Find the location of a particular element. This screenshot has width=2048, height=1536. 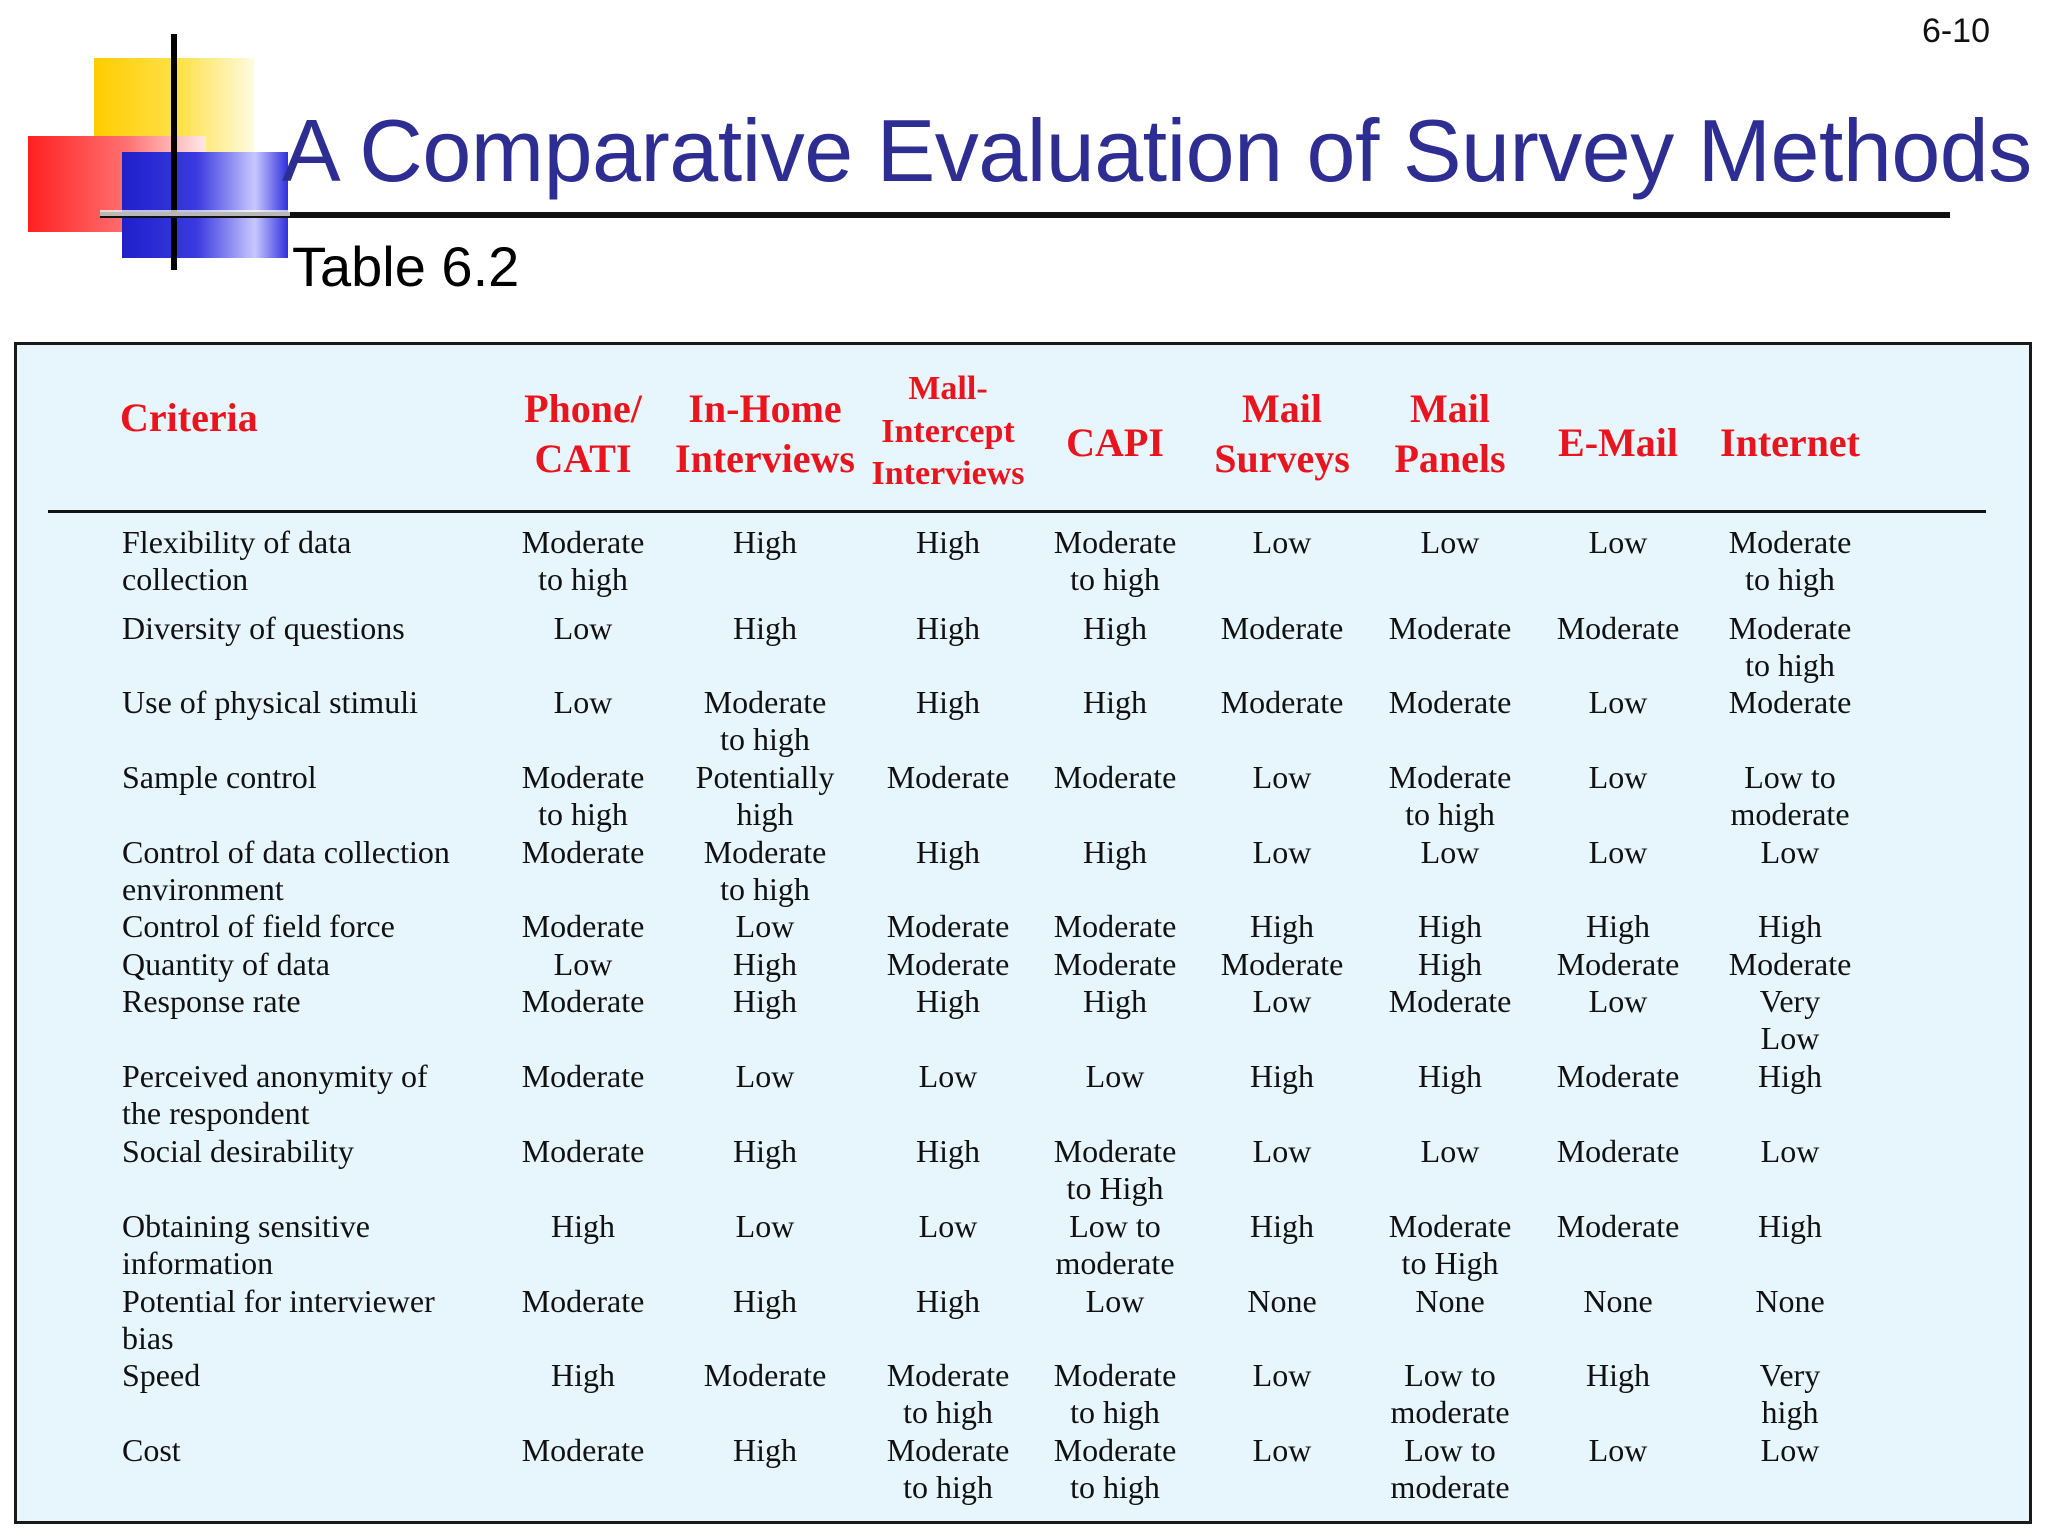

slide-subtitle: Table 6.2 is located at coordinates (406, 266).